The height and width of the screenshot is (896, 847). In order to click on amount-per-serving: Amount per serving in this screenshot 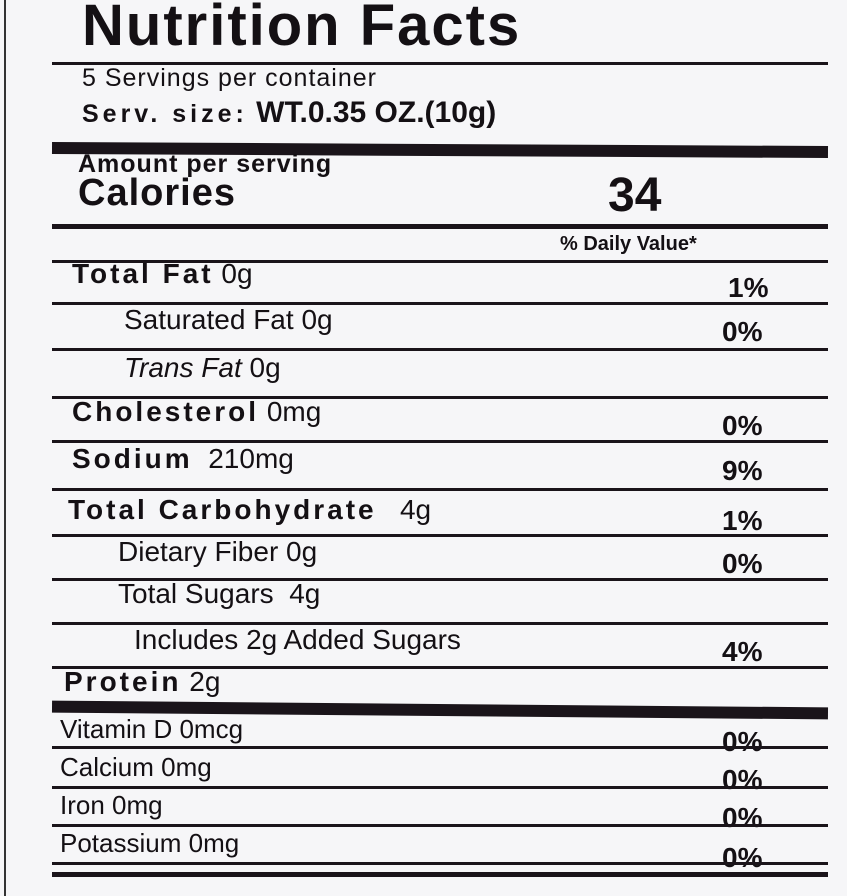, I will do `click(205, 164)`.